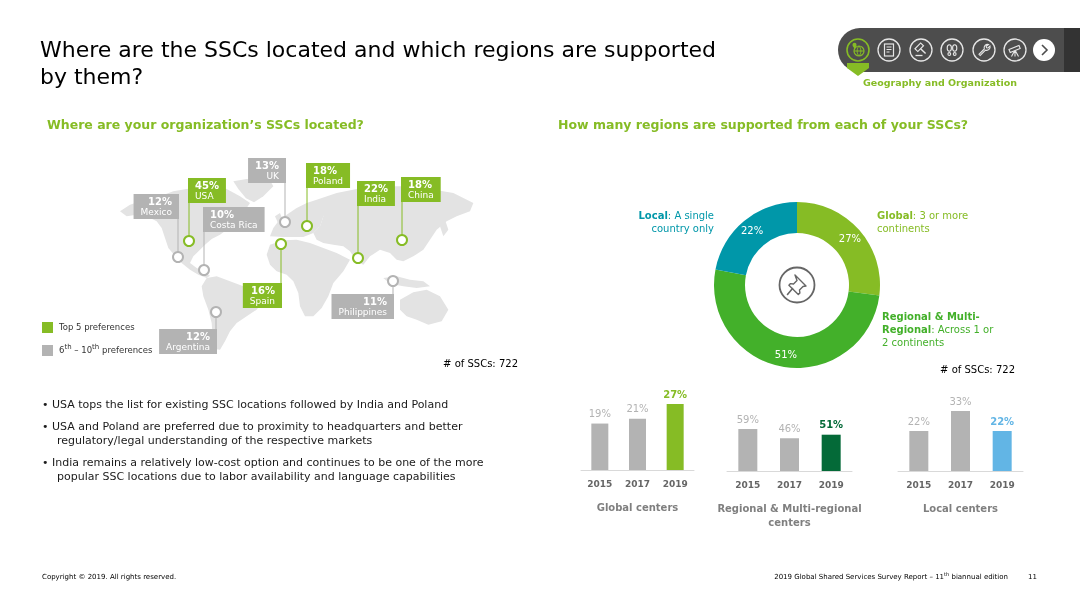 The width and height of the screenshot is (1080, 608). What do you see at coordinates (940, 82) in the screenshot?
I see `text: Geography and Organization` at bounding box center [940, 82].